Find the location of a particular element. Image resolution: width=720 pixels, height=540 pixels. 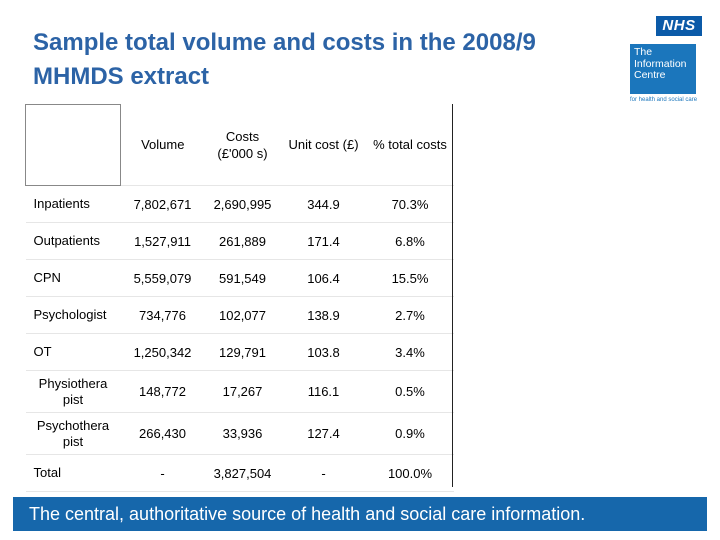

cell-unit-cost: 103.8 is located at coordinates (323, 352).